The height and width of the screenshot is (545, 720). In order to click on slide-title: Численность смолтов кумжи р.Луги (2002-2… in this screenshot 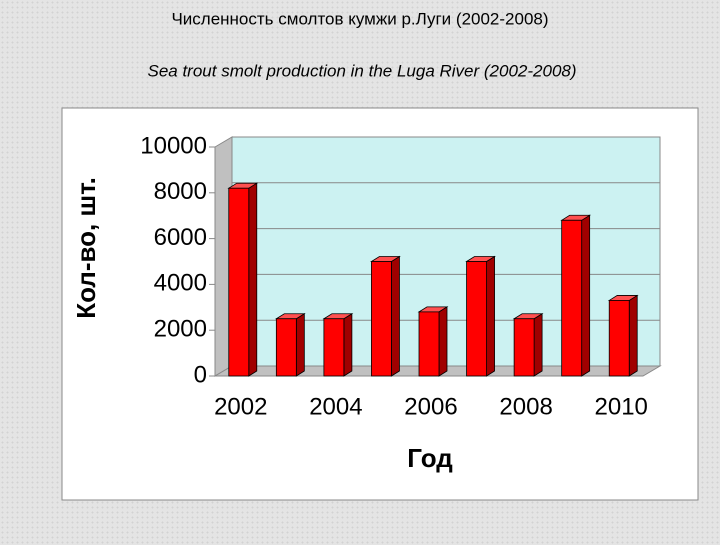, I will do `click(359, 18)`.